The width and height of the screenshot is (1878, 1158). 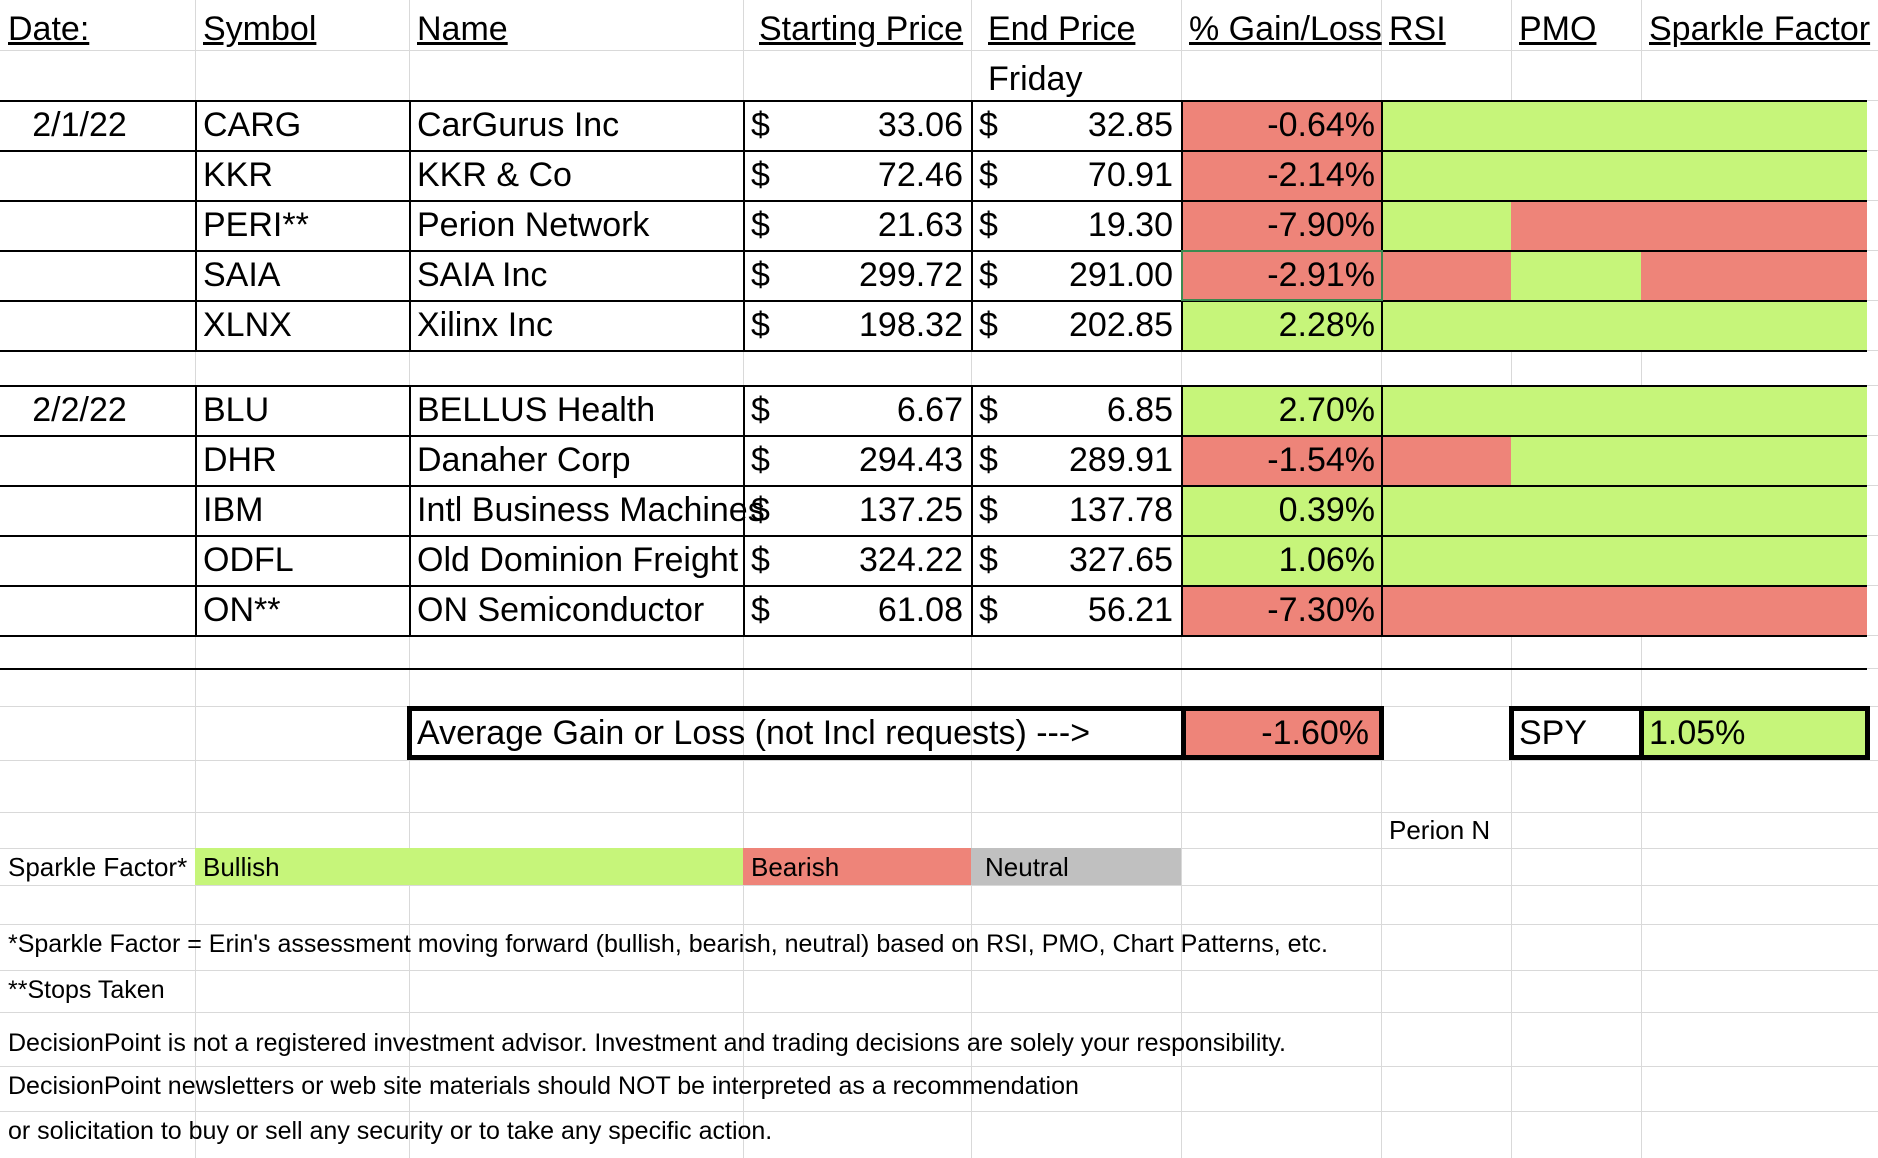 I want to click on header-symbol: Symbol, so click(x=260, y=29).